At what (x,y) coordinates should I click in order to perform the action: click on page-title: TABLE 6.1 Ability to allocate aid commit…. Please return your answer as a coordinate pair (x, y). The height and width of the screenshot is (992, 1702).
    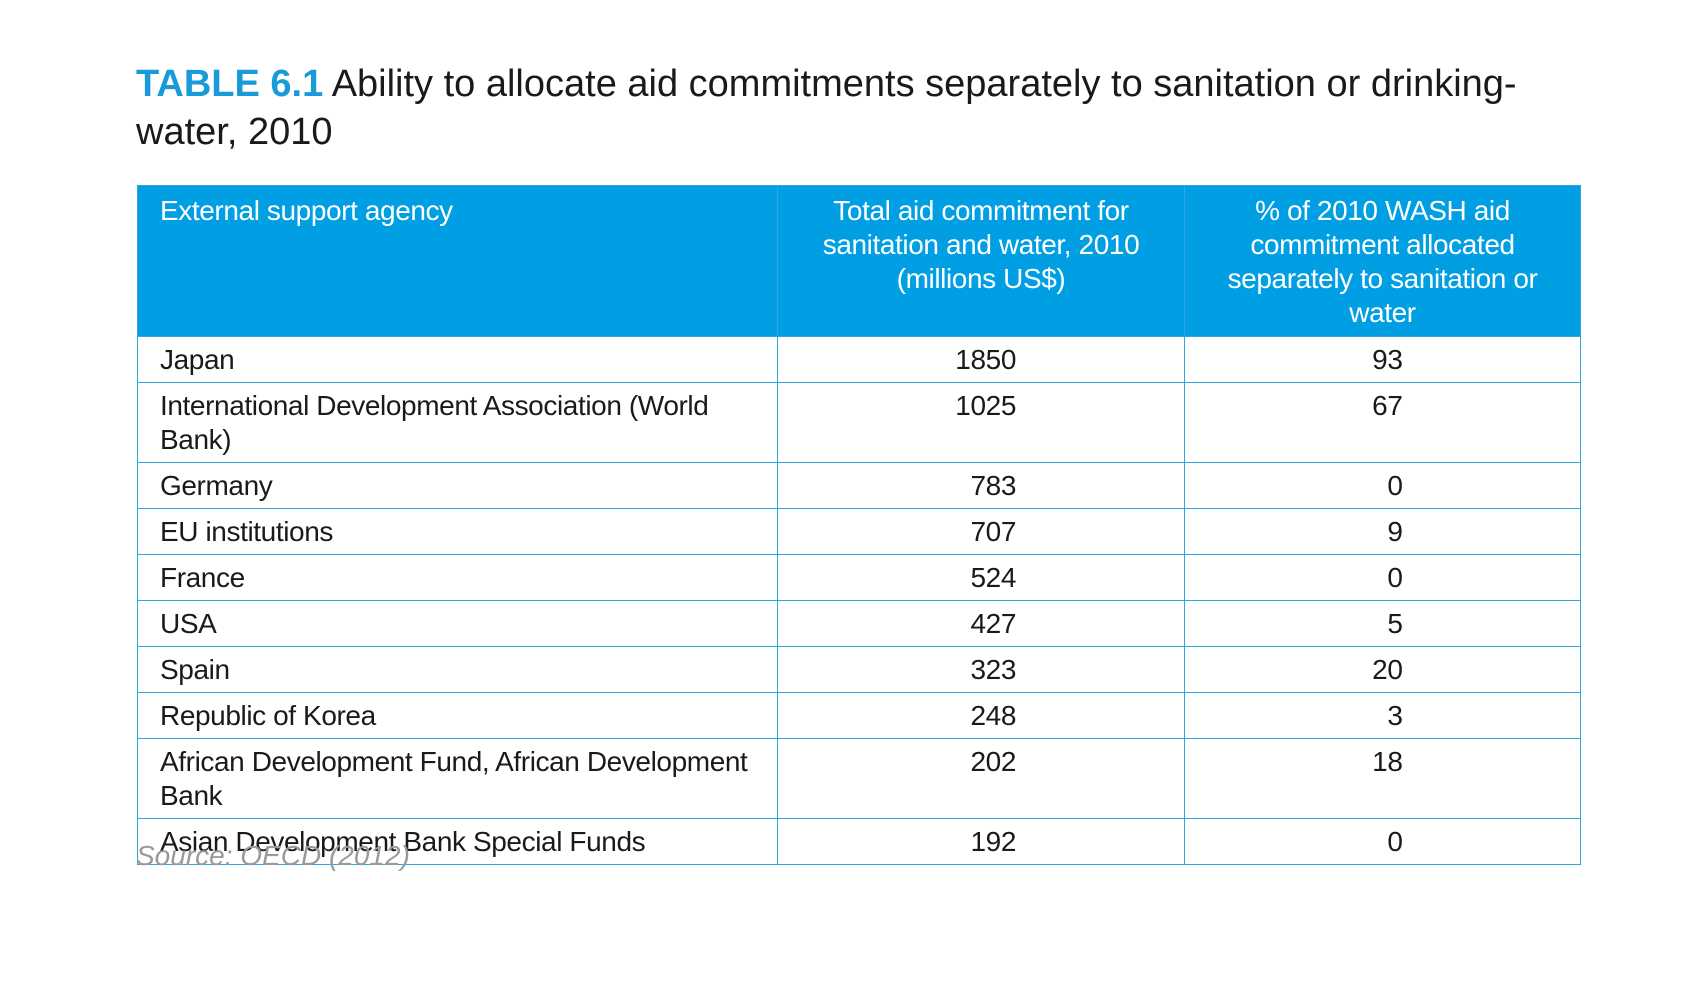
    Looking at the image, I should click on (861, 108).